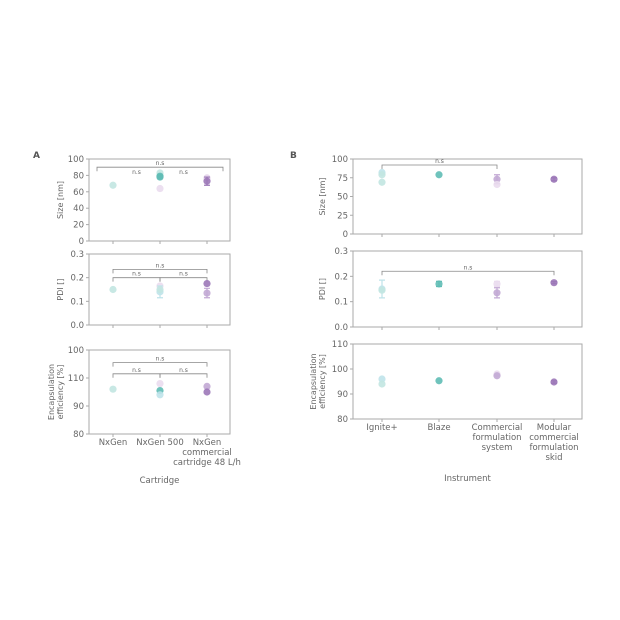 This screenshot has width=620, height=620. What do you see at coordinates (467, 479) in the screenshot?
I see `x-axis-label: Instrument` at bounding box center [467, 479].